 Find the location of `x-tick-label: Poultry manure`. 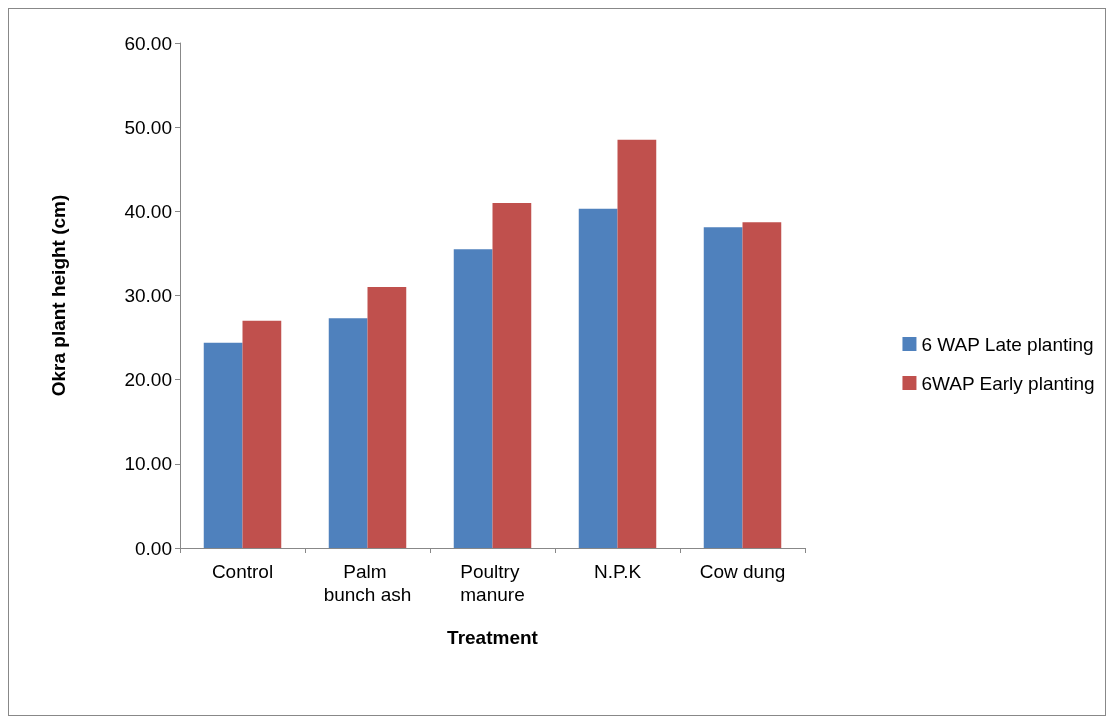

x-tick-label: Poultry manure is located at coordinates (492, 583).